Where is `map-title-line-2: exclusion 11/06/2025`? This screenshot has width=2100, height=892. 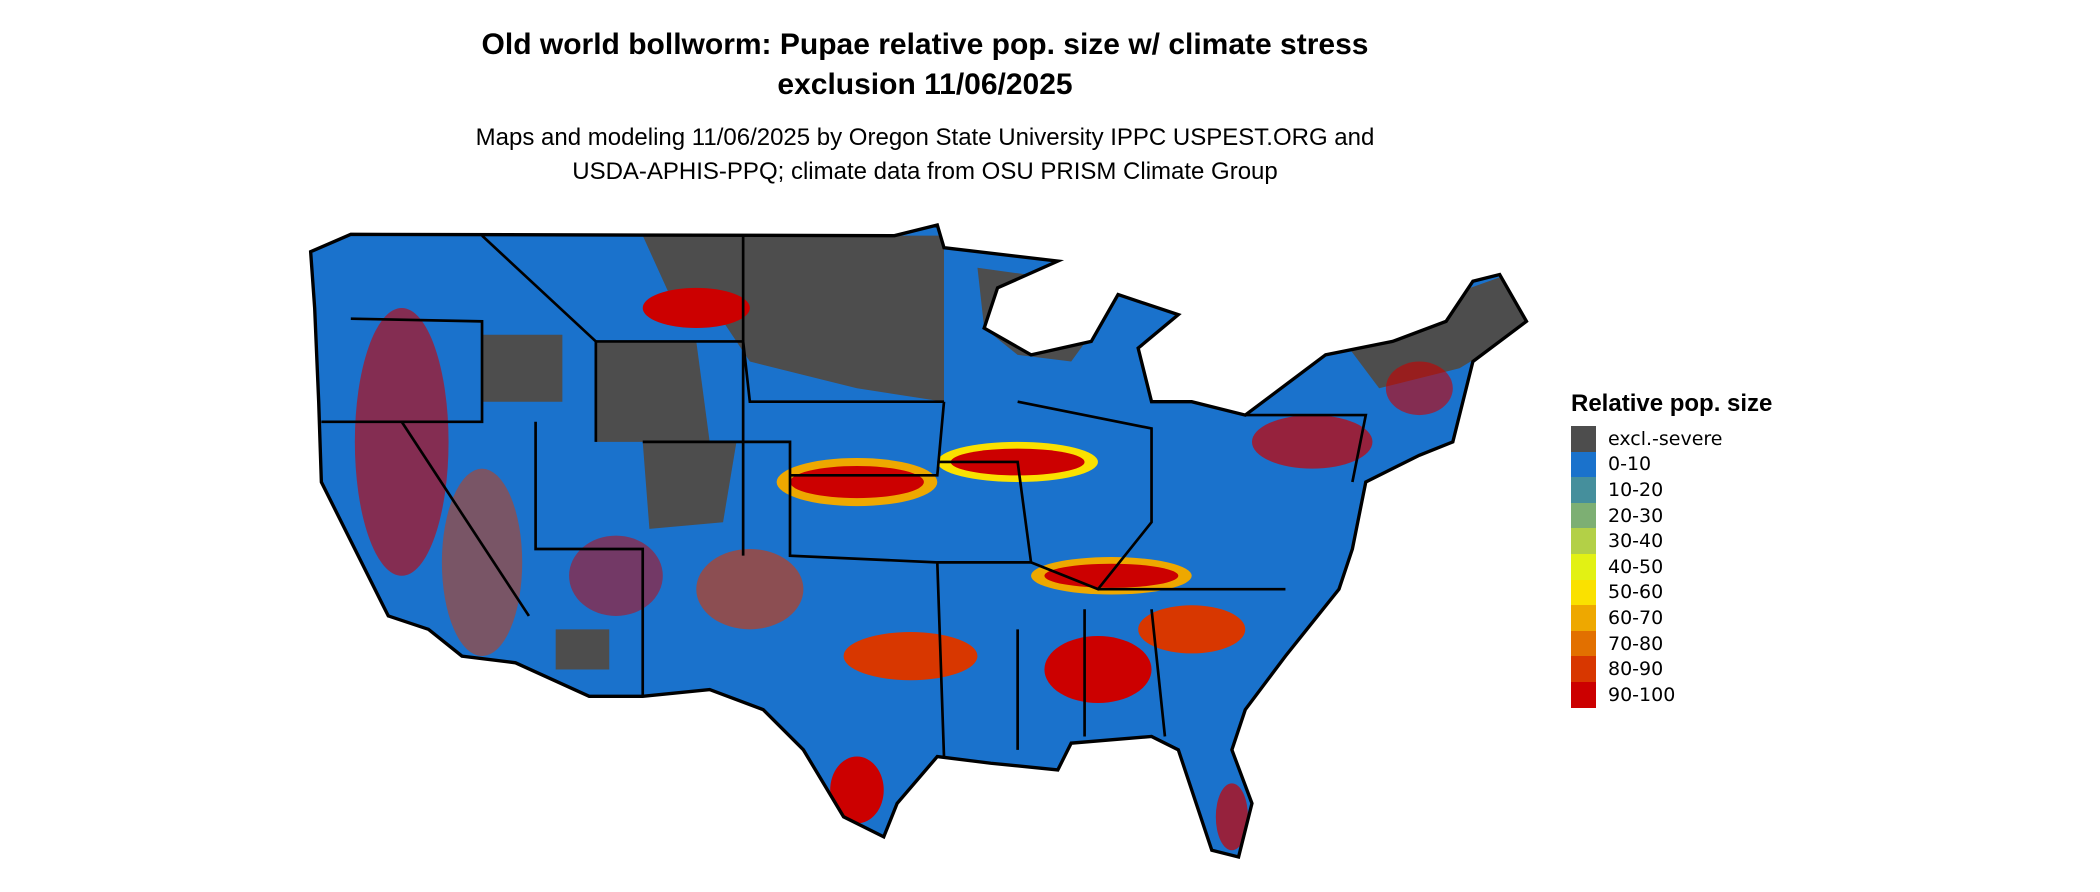 map-title-line-2: exclusion 11/06/2025 is located at coordinates (925, 84).